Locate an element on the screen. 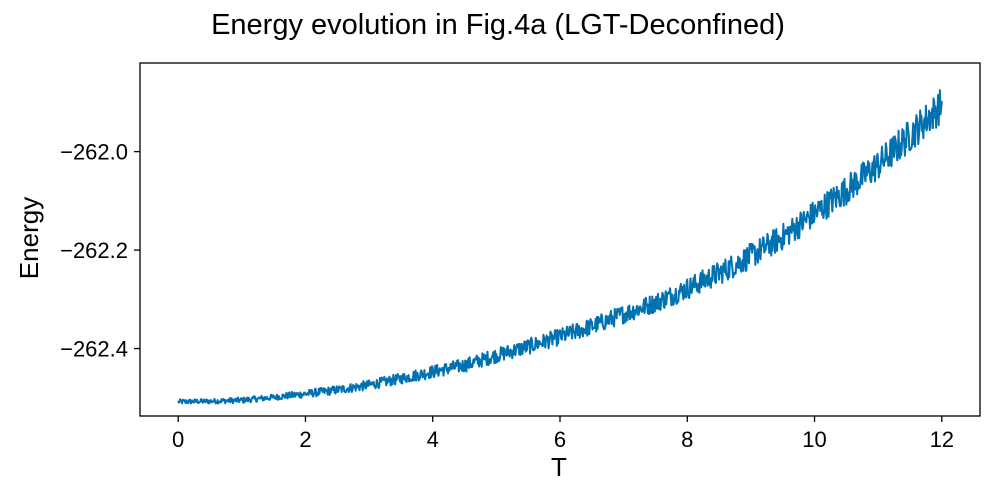 The height and width of the screenshot is (498, 996). x-tick-label: 6 is located at coordinates (560, 439).